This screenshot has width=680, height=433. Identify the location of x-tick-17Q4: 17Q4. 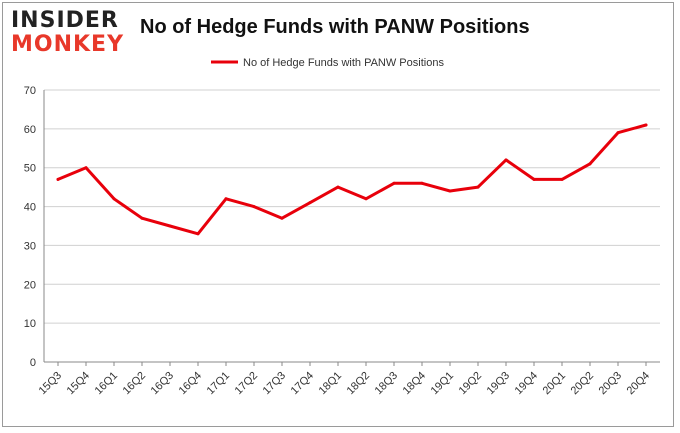
(303, 384).